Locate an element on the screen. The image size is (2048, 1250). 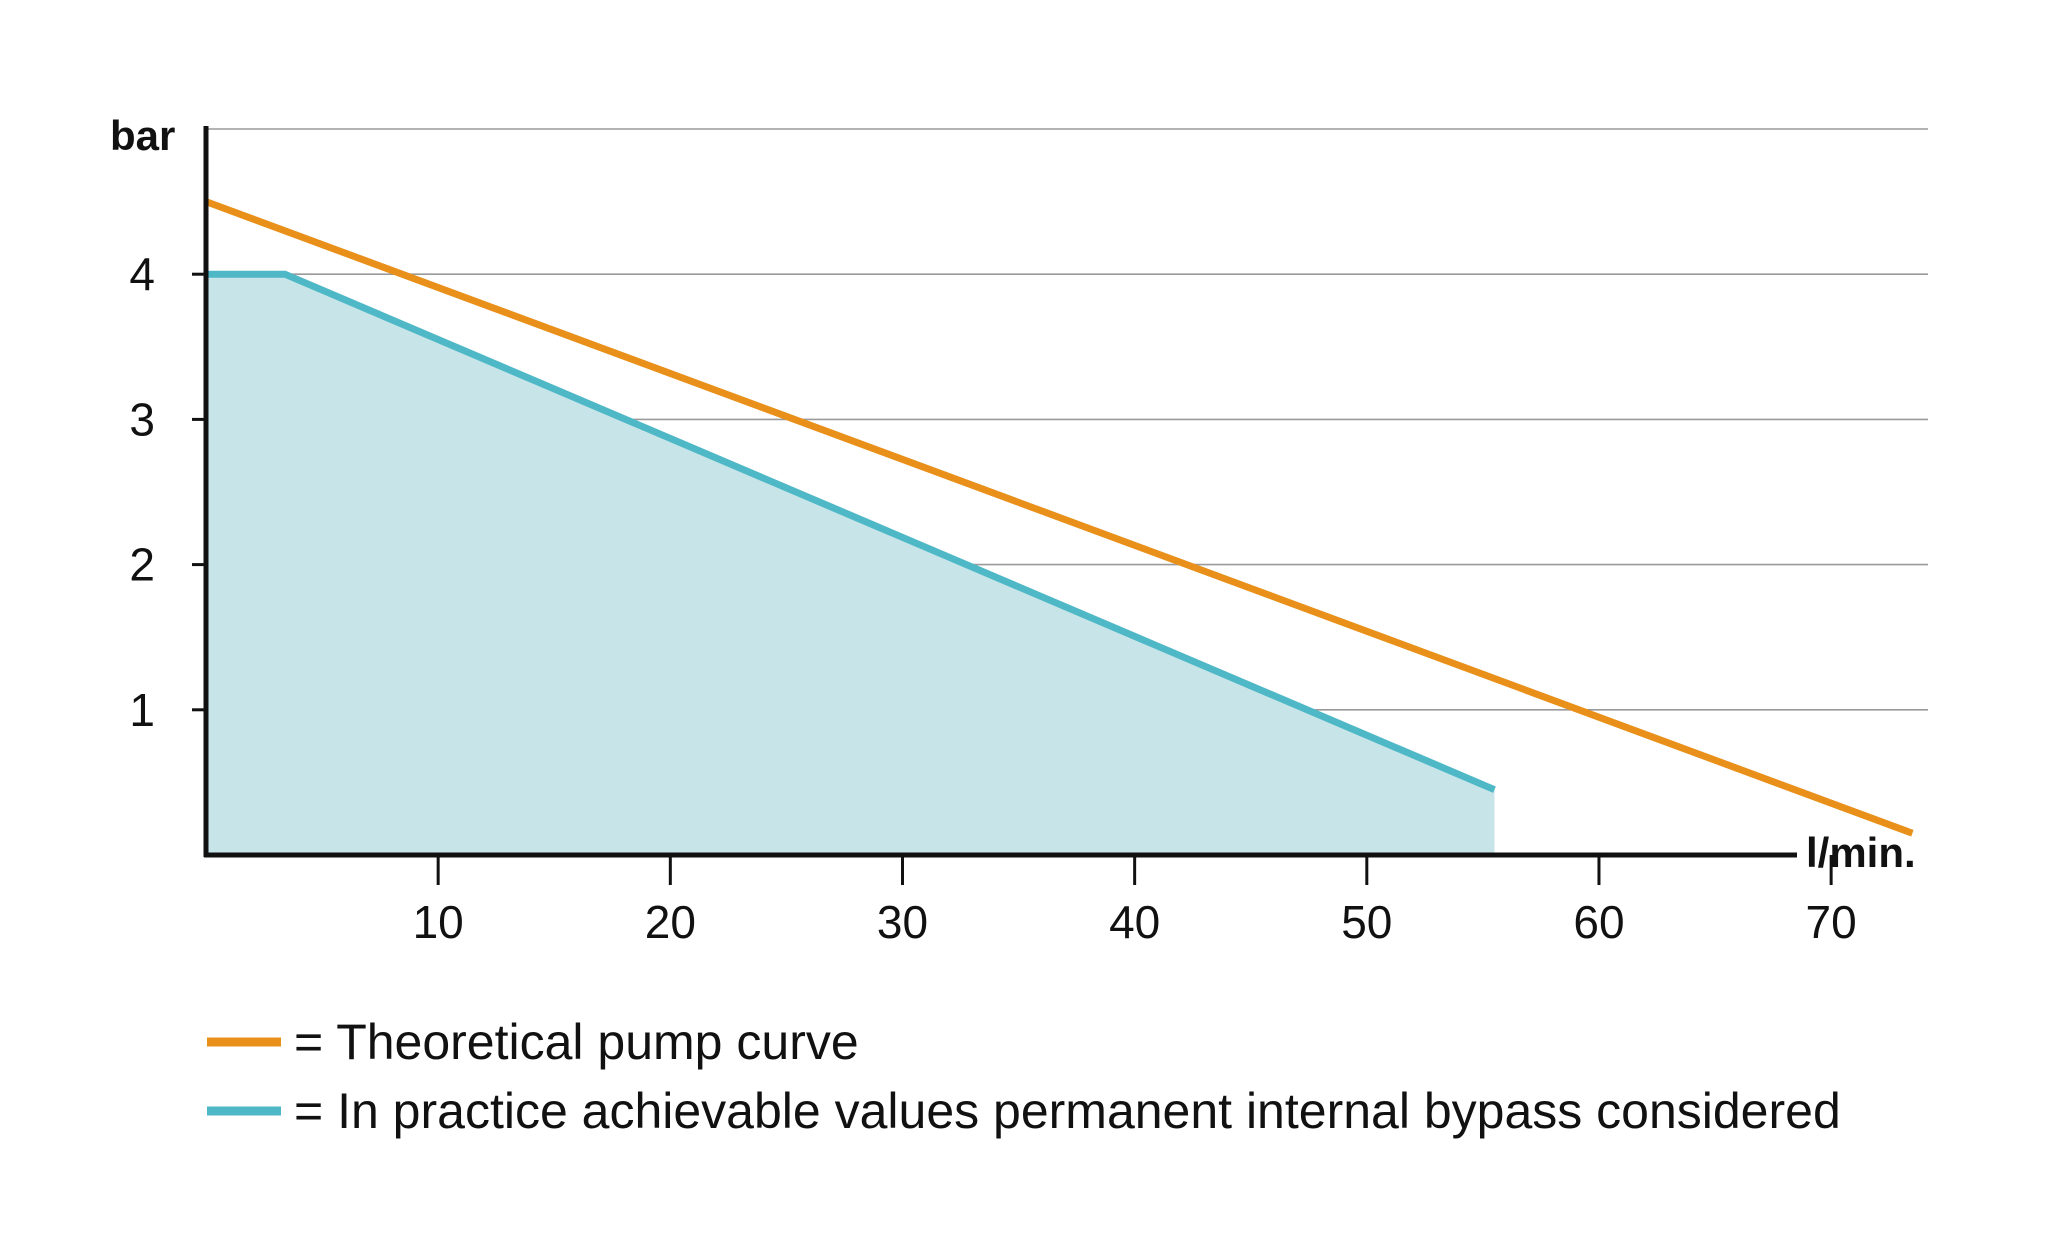
x-tick-label: 60 is located at coordinates (1598, 922).